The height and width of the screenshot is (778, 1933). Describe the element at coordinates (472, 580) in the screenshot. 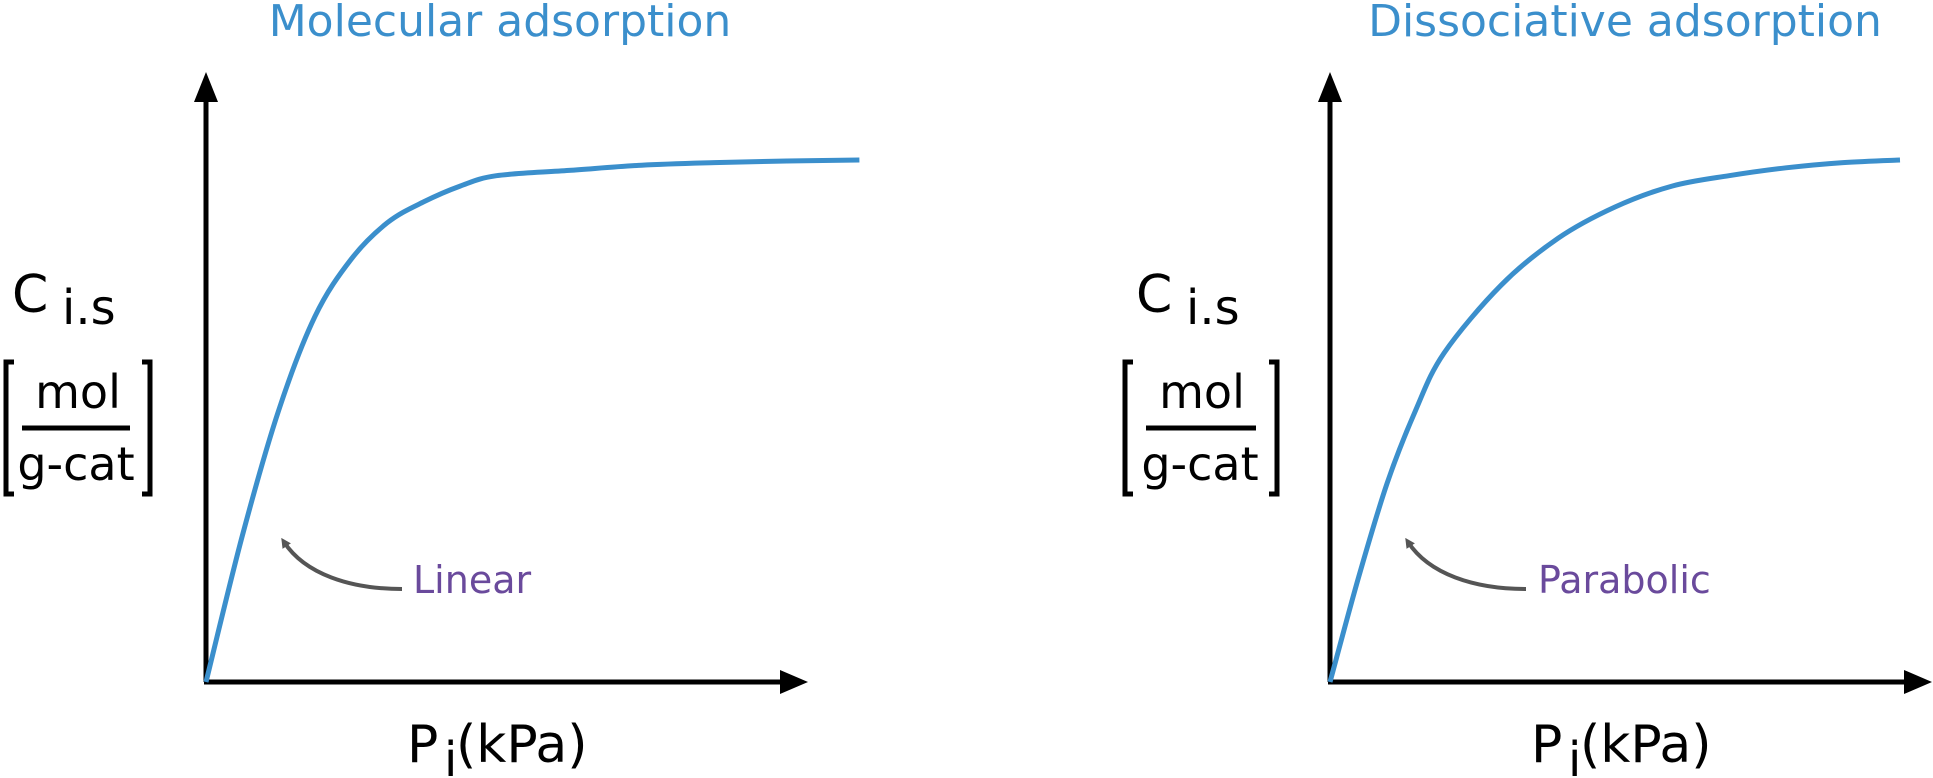

I see `annotation-label: Linear` at that location.